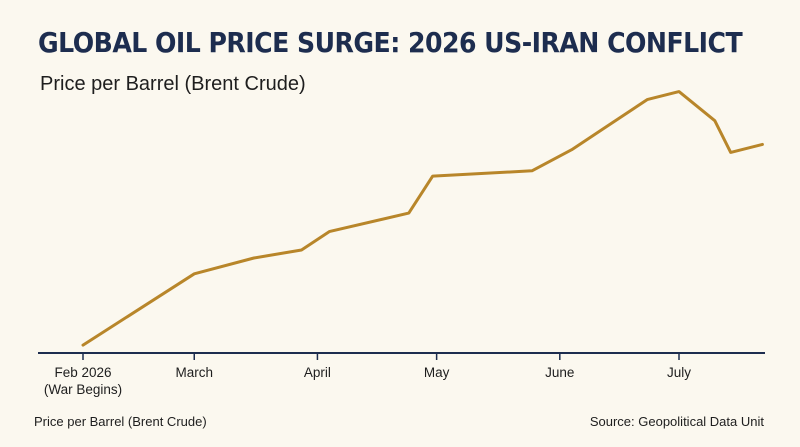  Describe the element at coordinates (679, 372) in the screenshot. I see `x-tick-label: July` at that location.